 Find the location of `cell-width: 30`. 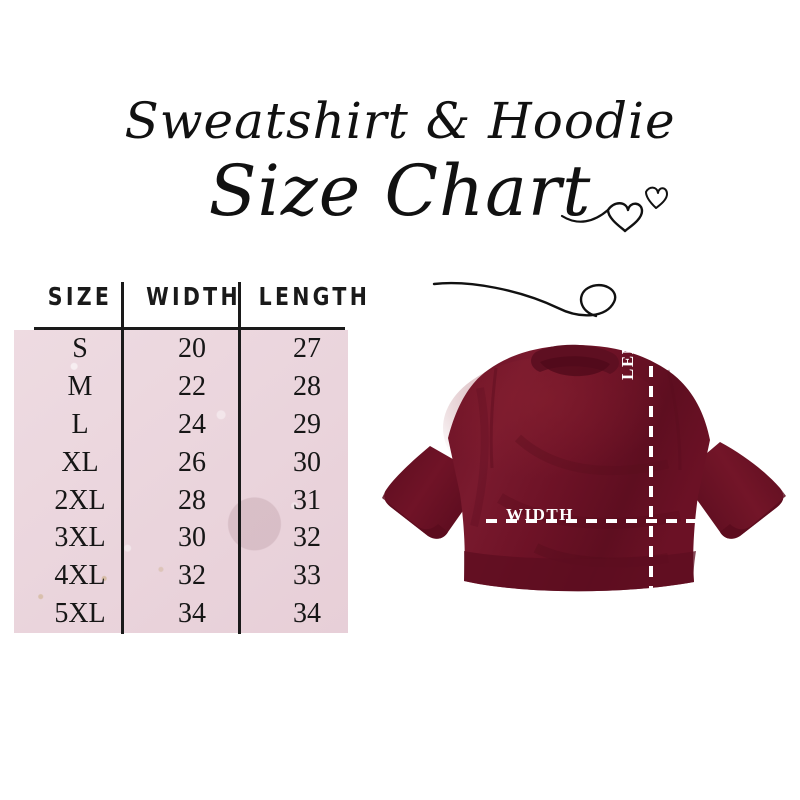

cell-width: 30 is located at coordinates (192, 538).